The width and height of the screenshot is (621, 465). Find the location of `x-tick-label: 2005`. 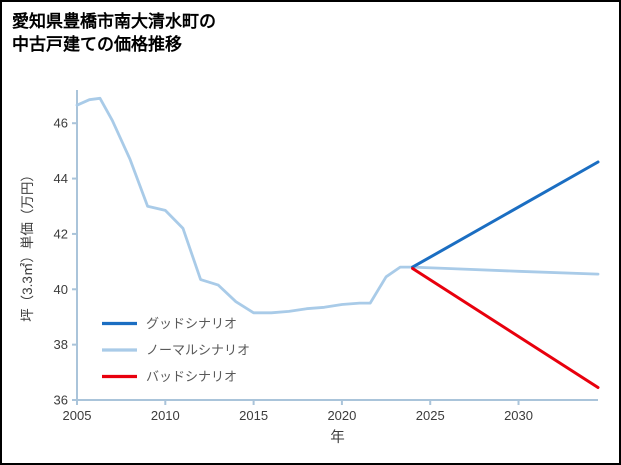

x-tick-label: 2005 is located at coordinates (77, 415).